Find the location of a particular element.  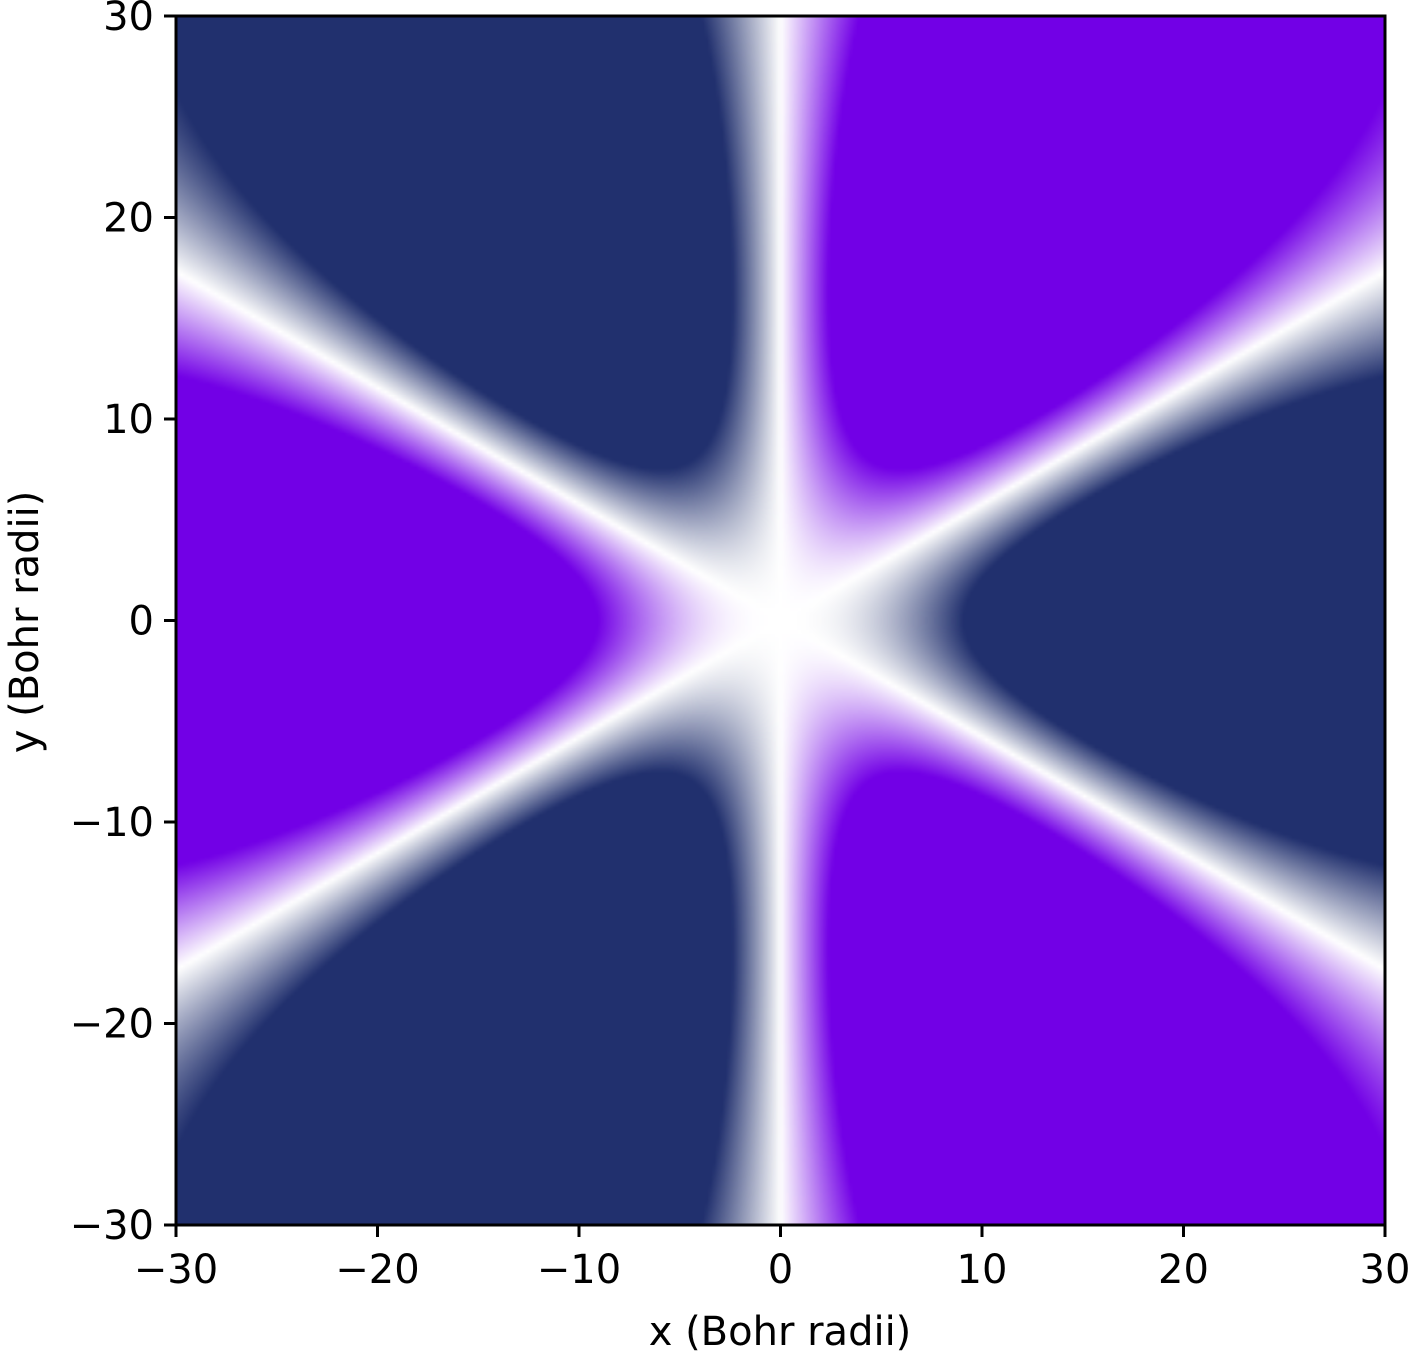

y-tick-label: −20 is located at coordinates (112, 1025).